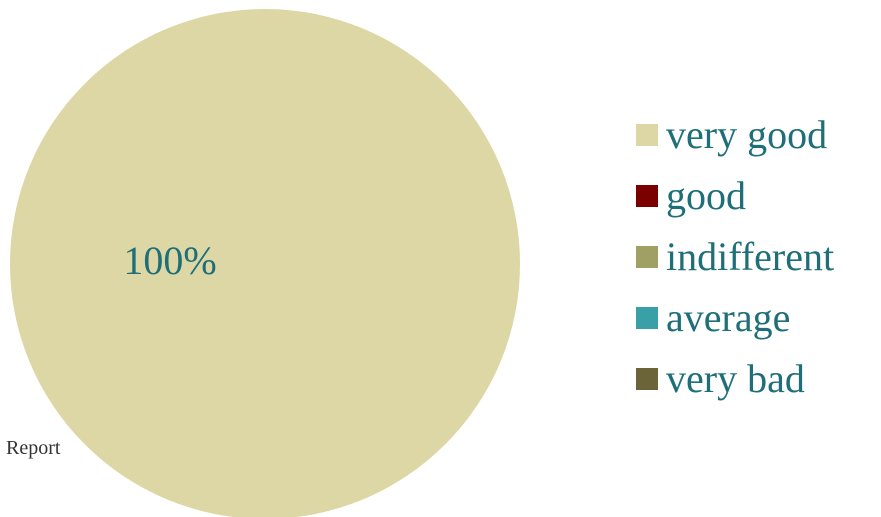 The height and width of the screenshot is (517, 881). I want to click on legend-item-indifferent: indifferent, so click(735, 256).